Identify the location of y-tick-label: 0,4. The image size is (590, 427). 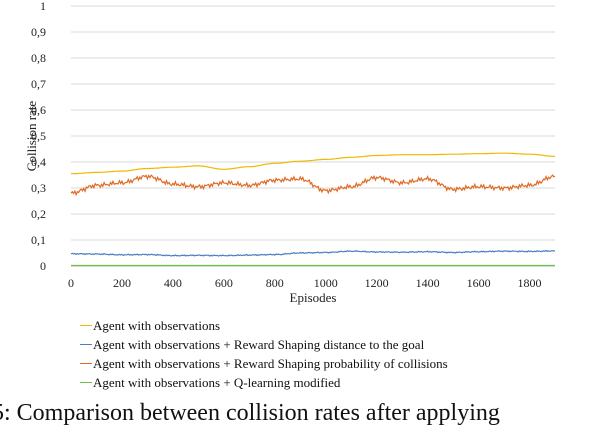
(38, 162).